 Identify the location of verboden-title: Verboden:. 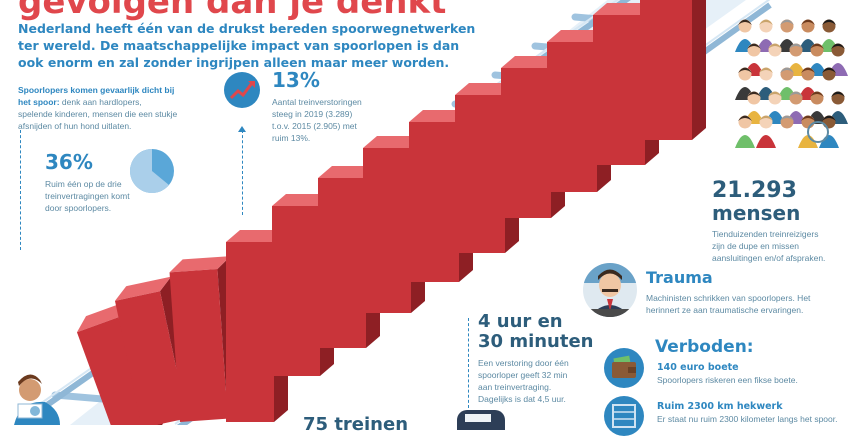
(704, 347).